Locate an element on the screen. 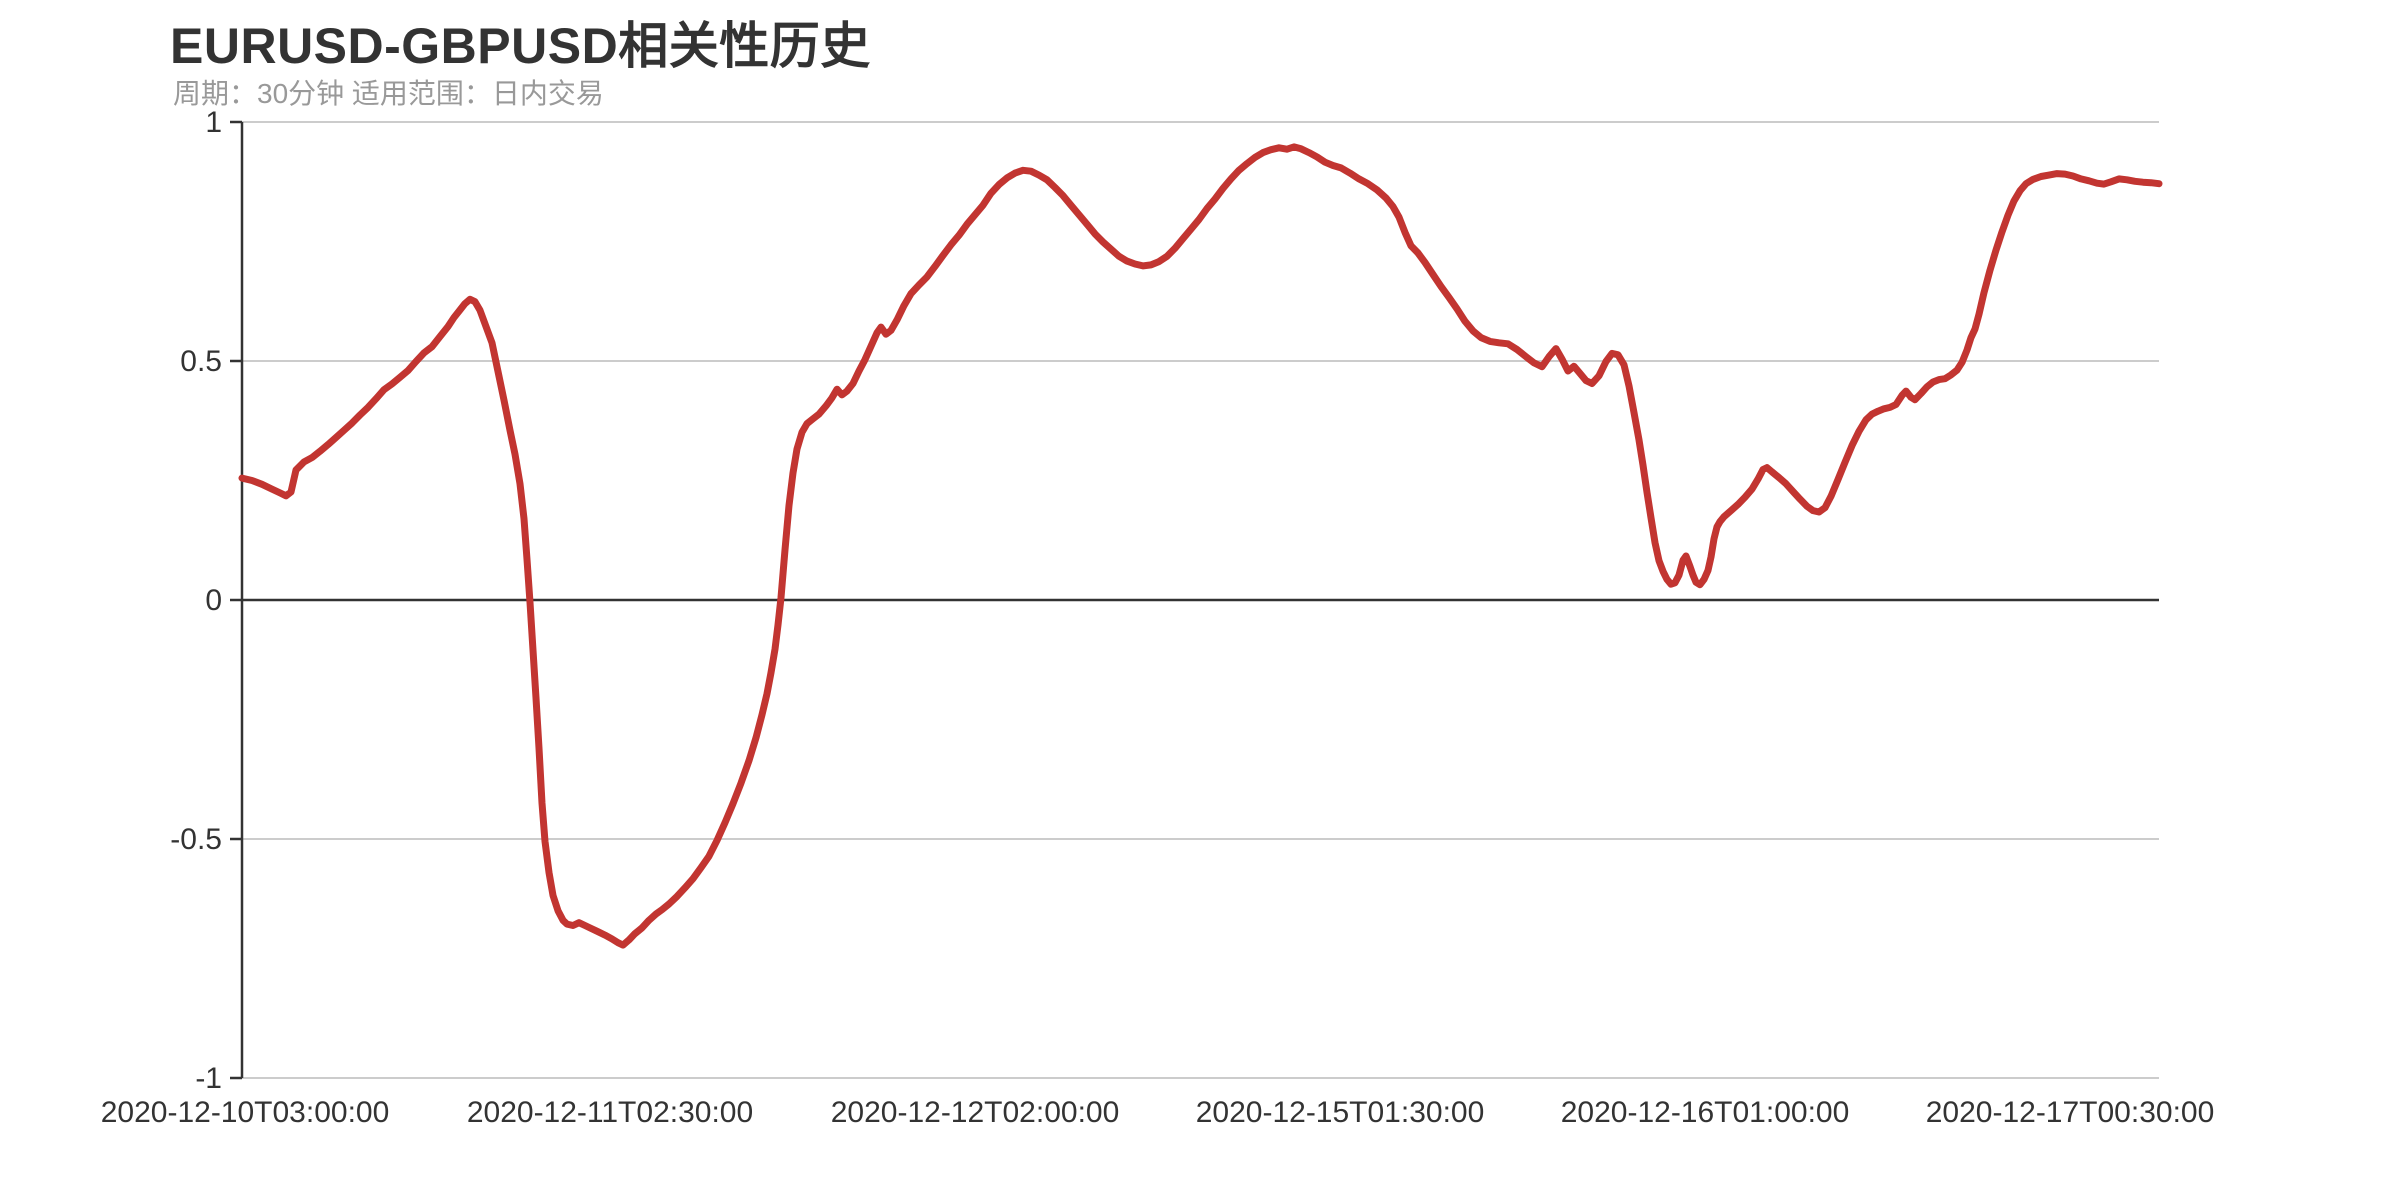  x-axis-tick-label: 2020-12-12T02:00:00 is located at coordinates (975, 1112).